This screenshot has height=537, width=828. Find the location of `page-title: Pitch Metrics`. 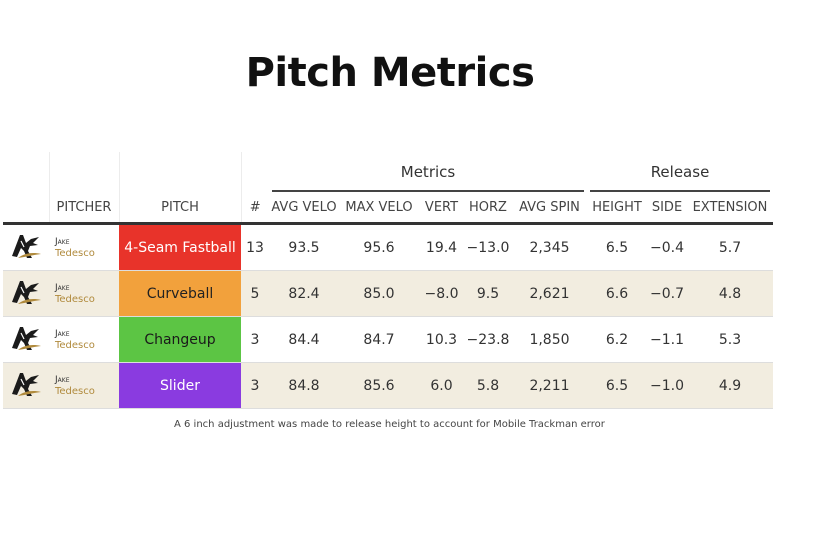

page-title: Pitch Metrics is located at coordinates (390, 73).